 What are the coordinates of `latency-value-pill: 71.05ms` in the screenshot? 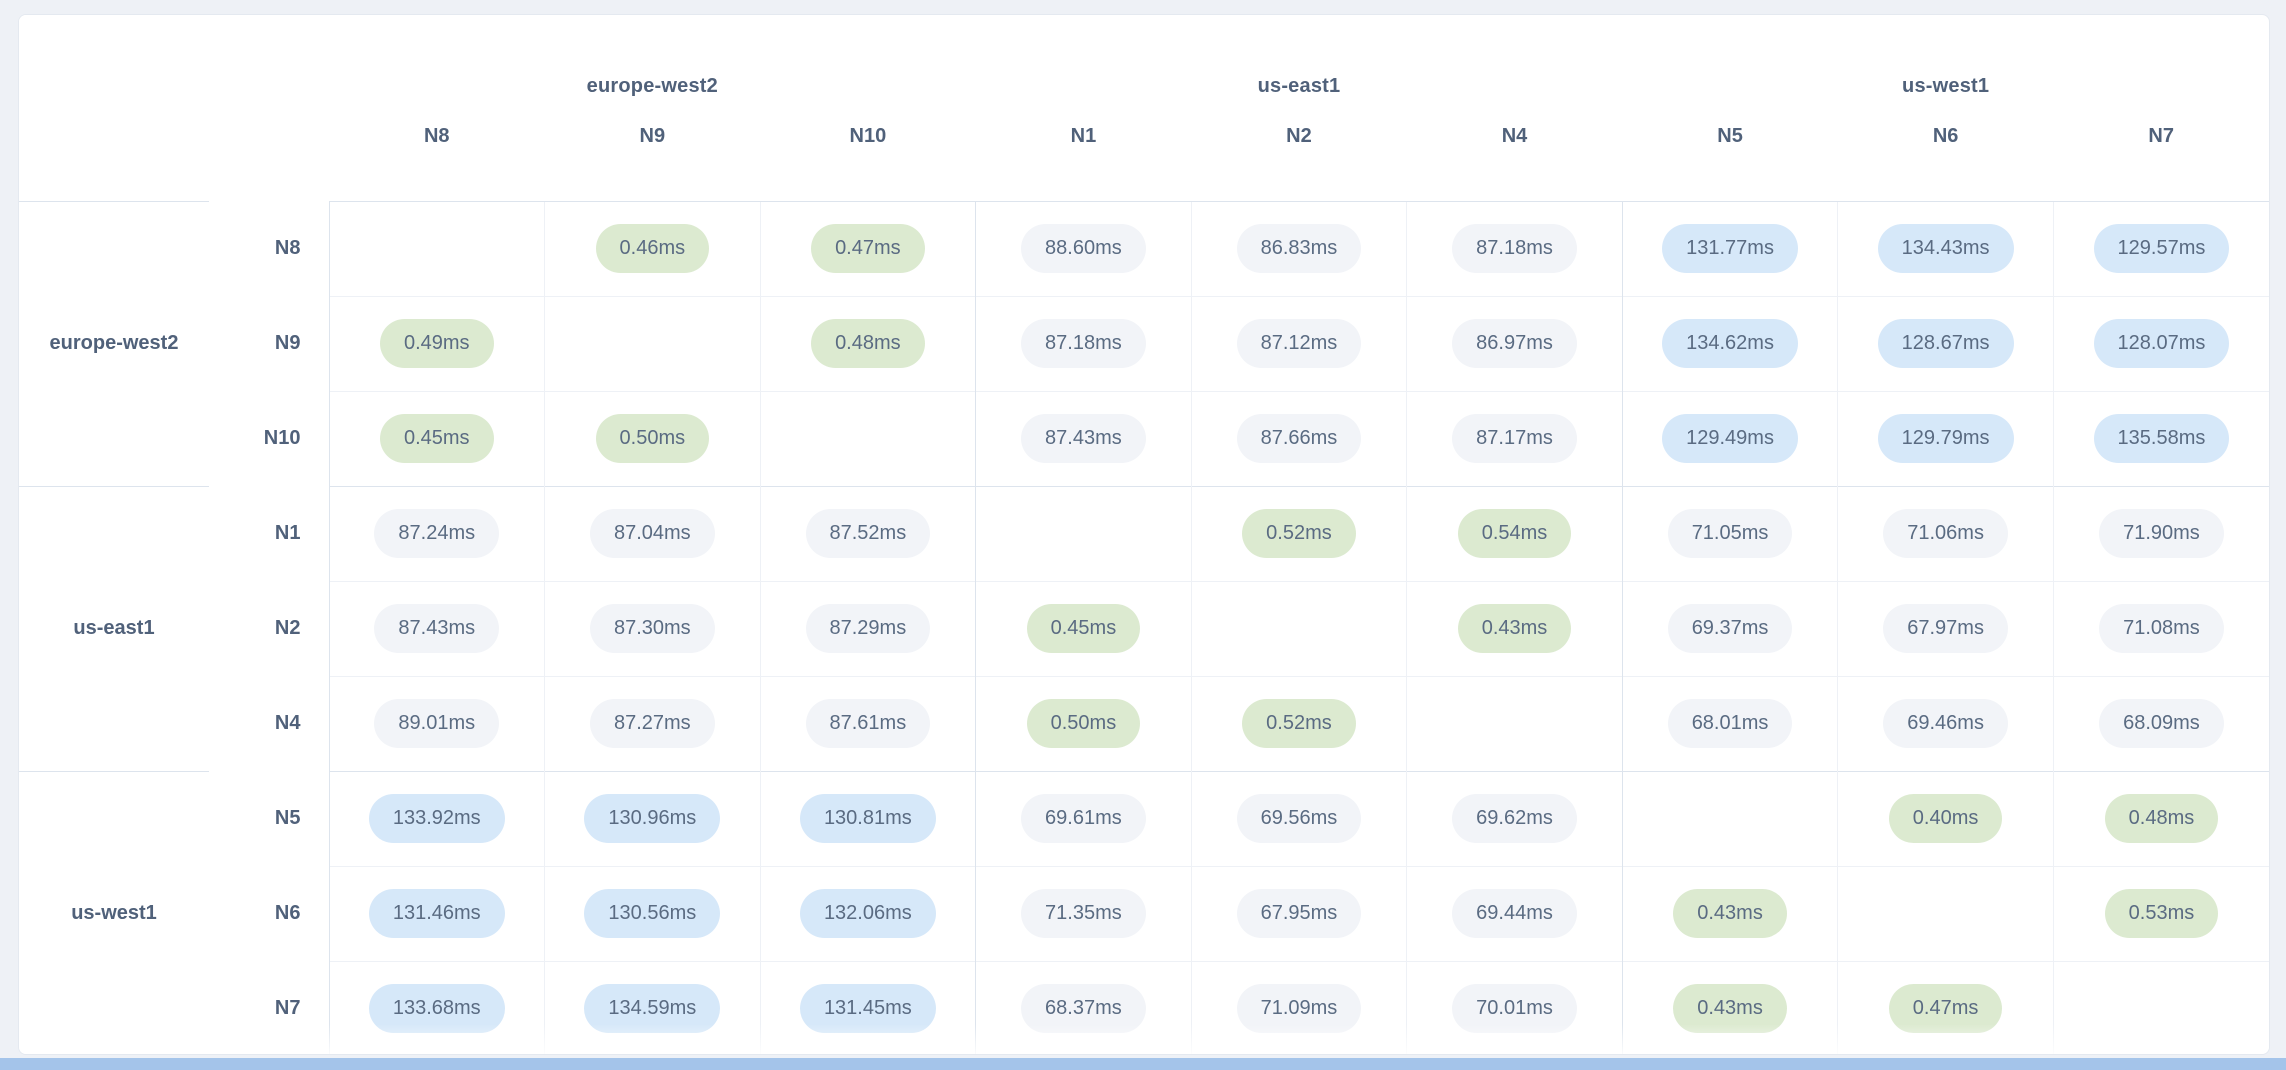 It's located at (1730, 533).